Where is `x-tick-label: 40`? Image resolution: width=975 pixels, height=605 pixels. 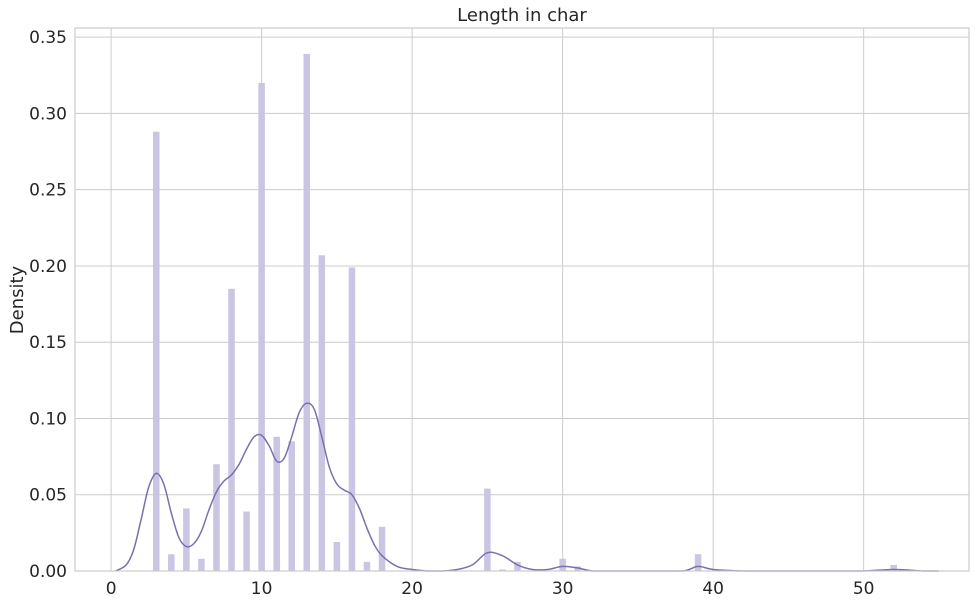 x-tick-label: 40 is located at coordinates (713, 589).